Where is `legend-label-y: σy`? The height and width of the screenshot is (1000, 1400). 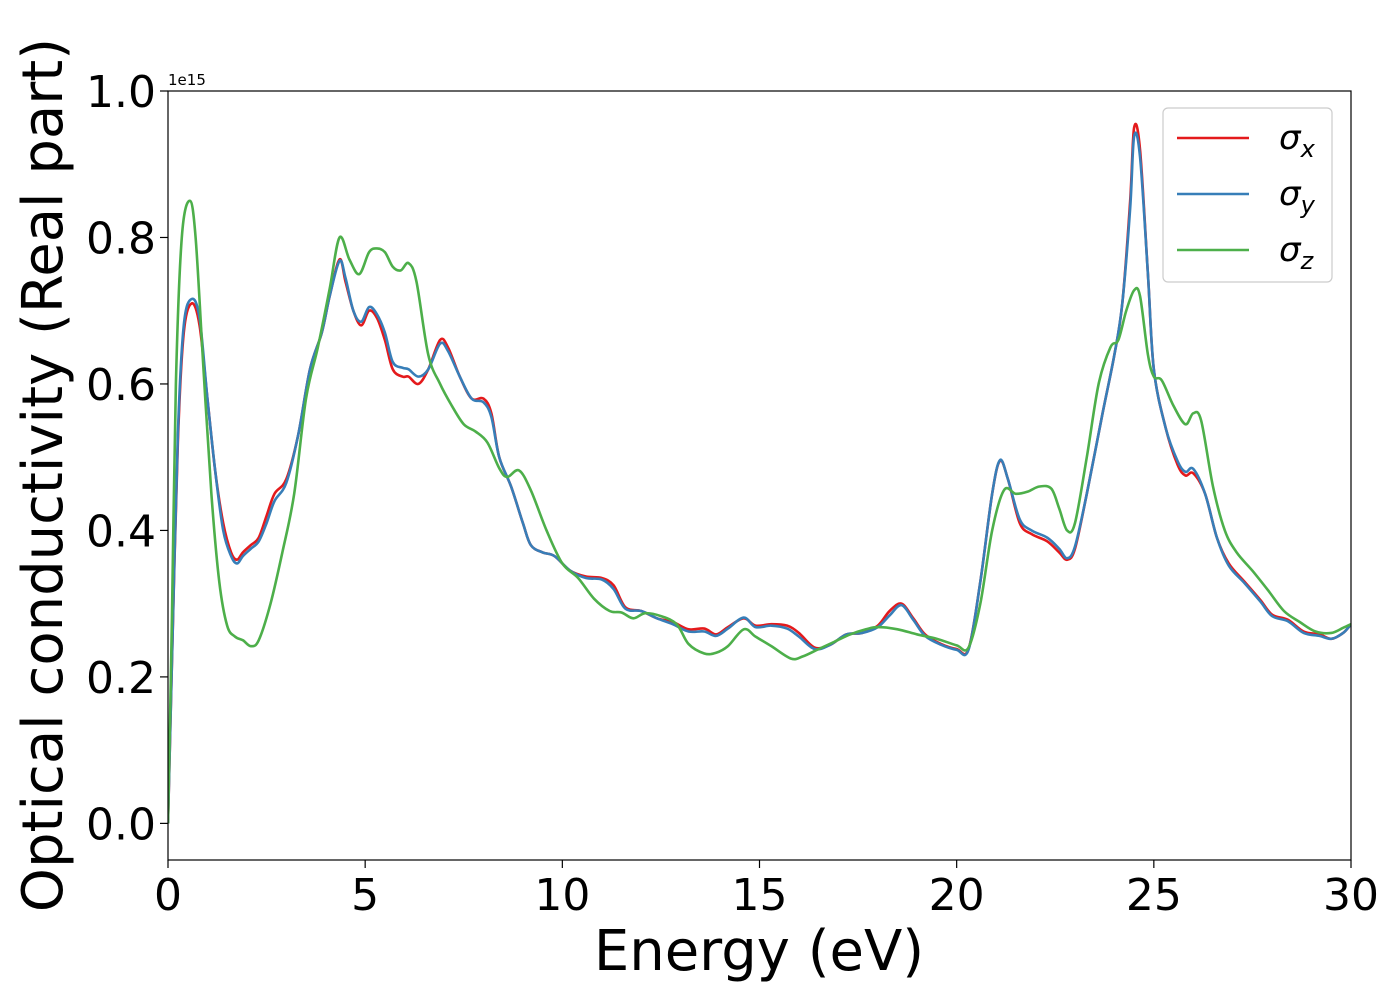 legend-label-y: σy is located at coordinates (1297, 196).